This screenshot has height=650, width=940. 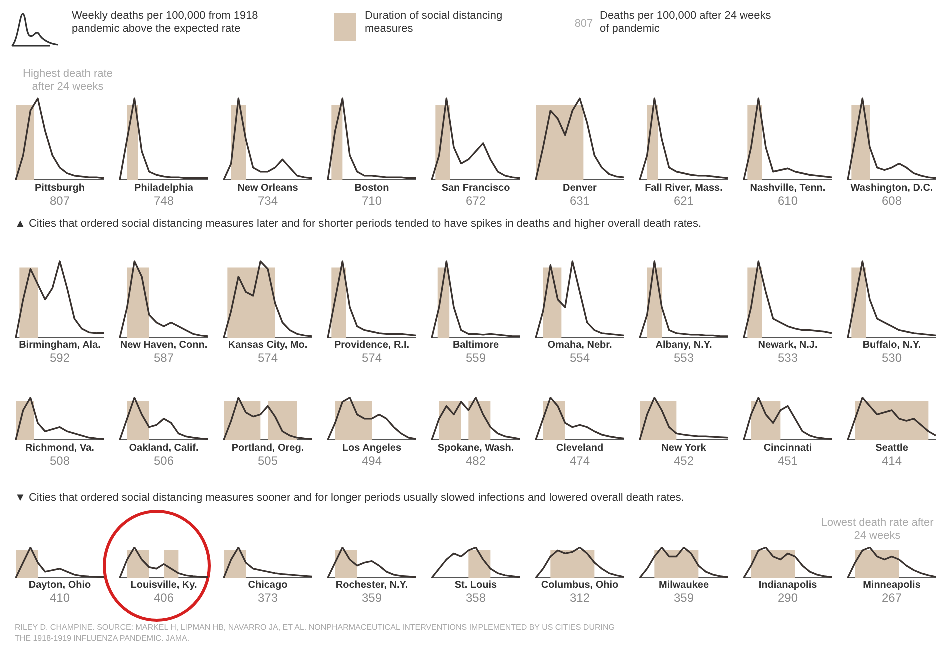 I want to click on text: Omaha, Nebr., so click(x=580, y=345).